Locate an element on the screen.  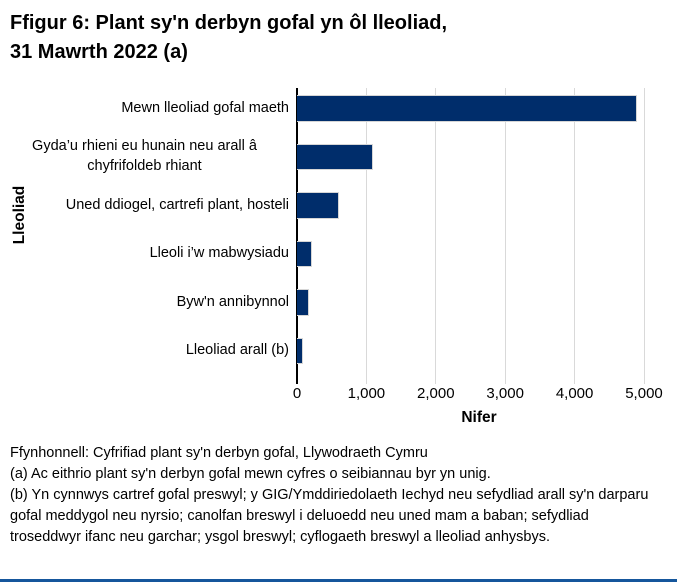
figure-title-line2: 31 Mawrth 2022 (a) is located at coordinates (99, 51).